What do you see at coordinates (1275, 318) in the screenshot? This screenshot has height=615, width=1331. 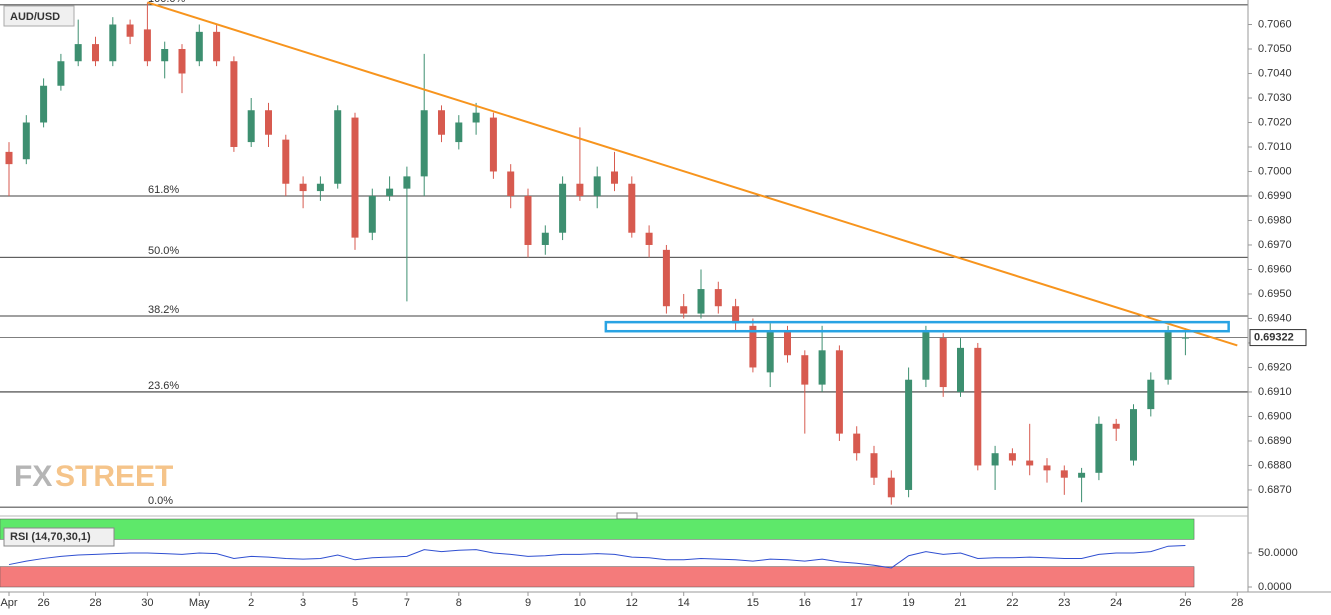 I see `y-tick-label: 0.6940` at bounding box center [1275, 318].